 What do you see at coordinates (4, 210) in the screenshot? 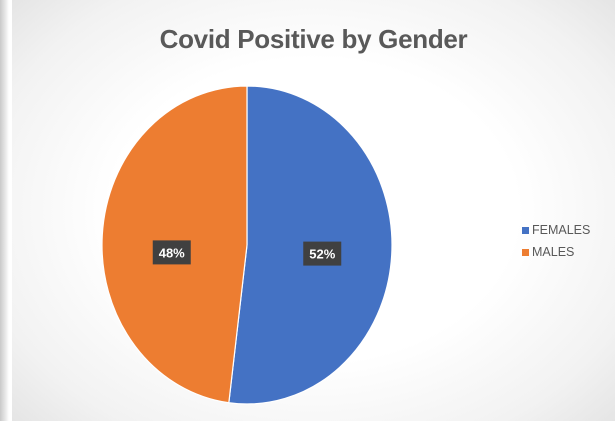
I see `window-edge` at bounding box center [4, 210].